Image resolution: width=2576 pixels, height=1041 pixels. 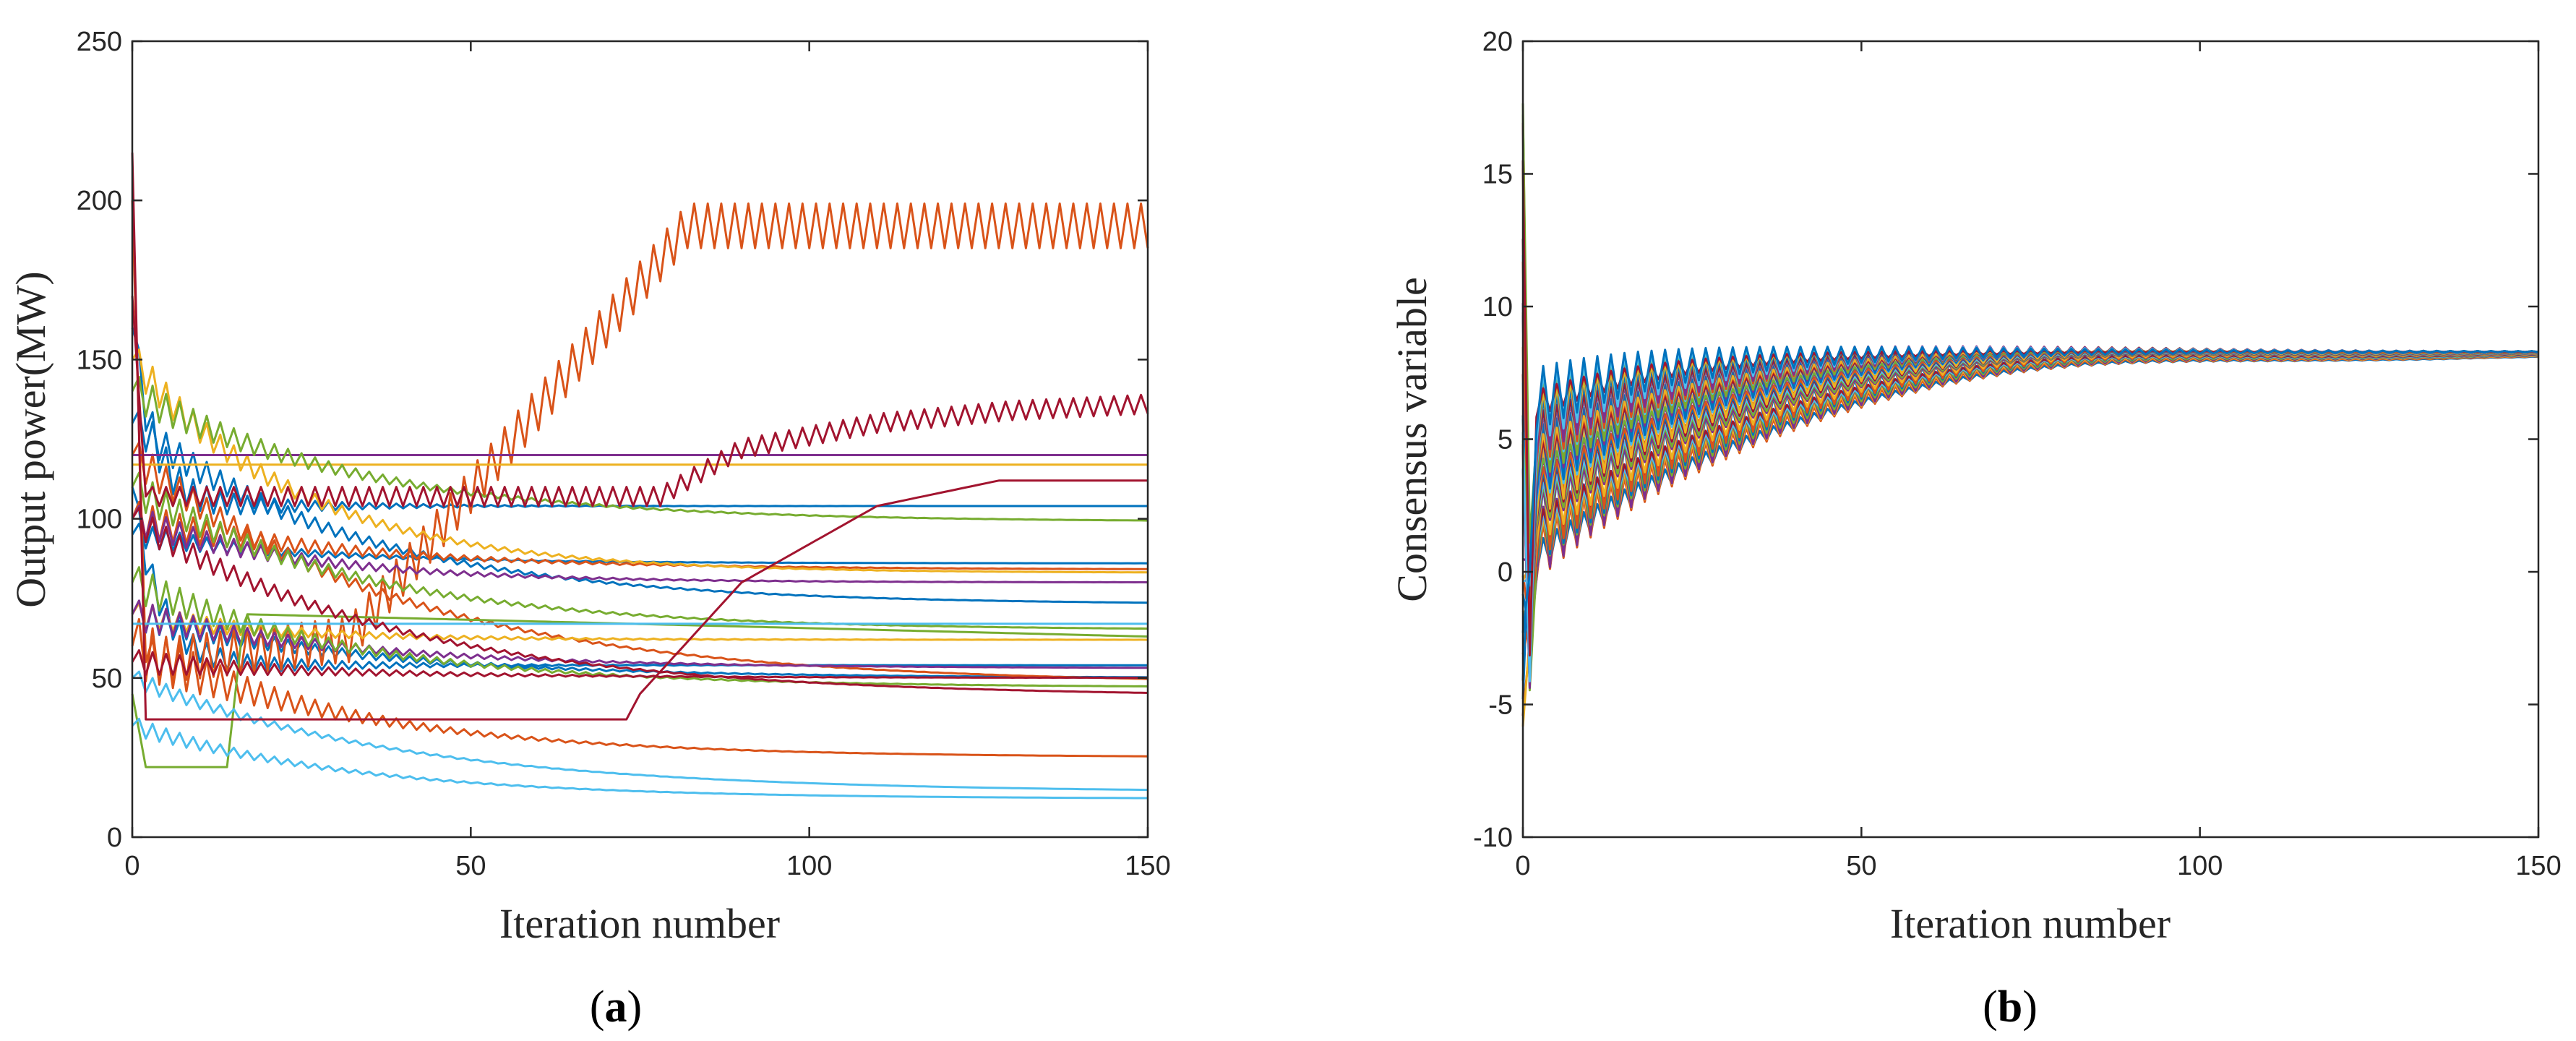 I want to click on series-line-g1, so click(x=640, y=421).